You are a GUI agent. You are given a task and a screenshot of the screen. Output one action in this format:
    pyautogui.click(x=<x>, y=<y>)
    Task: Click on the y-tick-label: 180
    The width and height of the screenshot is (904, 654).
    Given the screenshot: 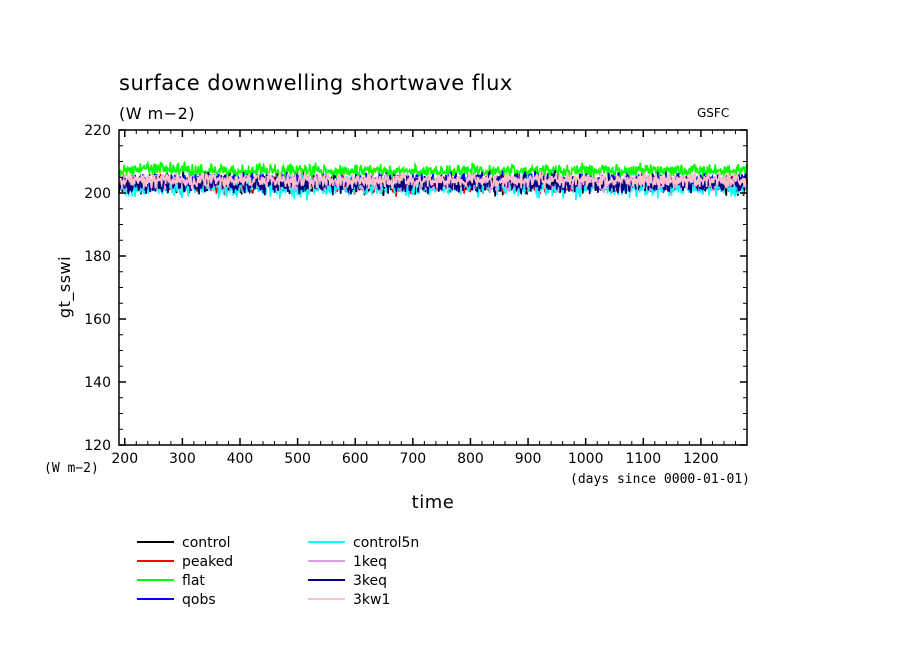 What is the action you would take?
    pyautogui.click(x=97, y=257)
    